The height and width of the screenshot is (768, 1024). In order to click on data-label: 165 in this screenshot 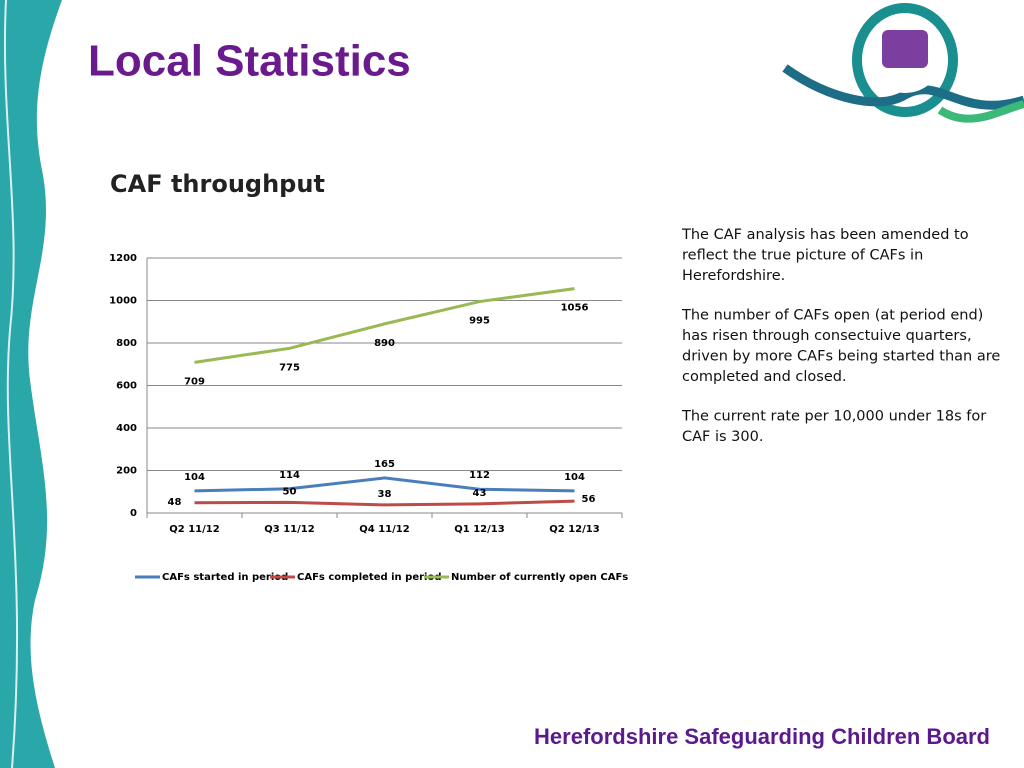, I will do `click(384, 464)`.